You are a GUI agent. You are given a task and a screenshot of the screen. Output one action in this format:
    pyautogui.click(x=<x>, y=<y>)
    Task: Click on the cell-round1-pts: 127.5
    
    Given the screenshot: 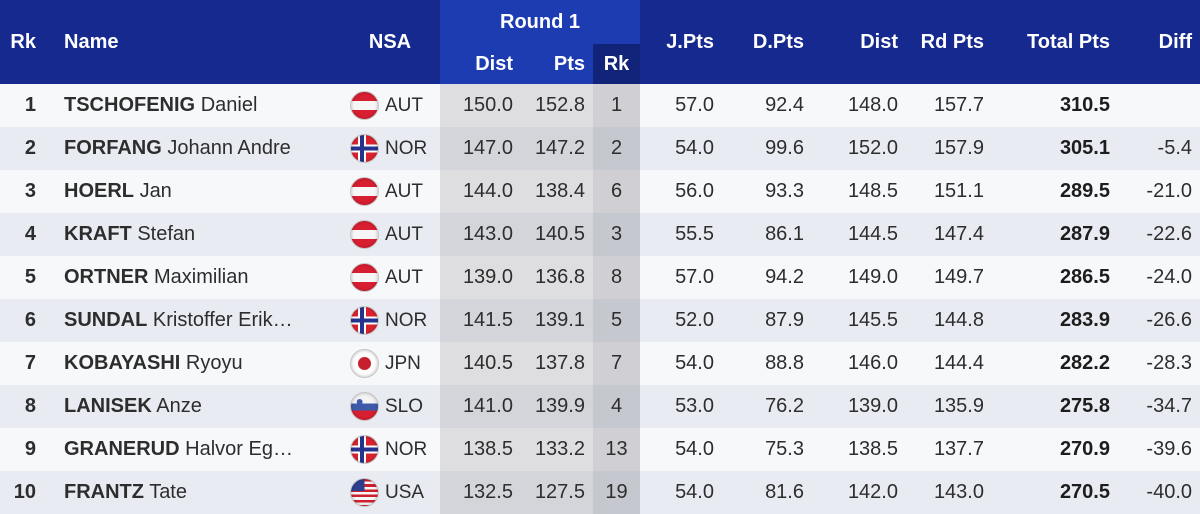 What is the action you would take?
    pyautogui.click(x=557, y=492)
    